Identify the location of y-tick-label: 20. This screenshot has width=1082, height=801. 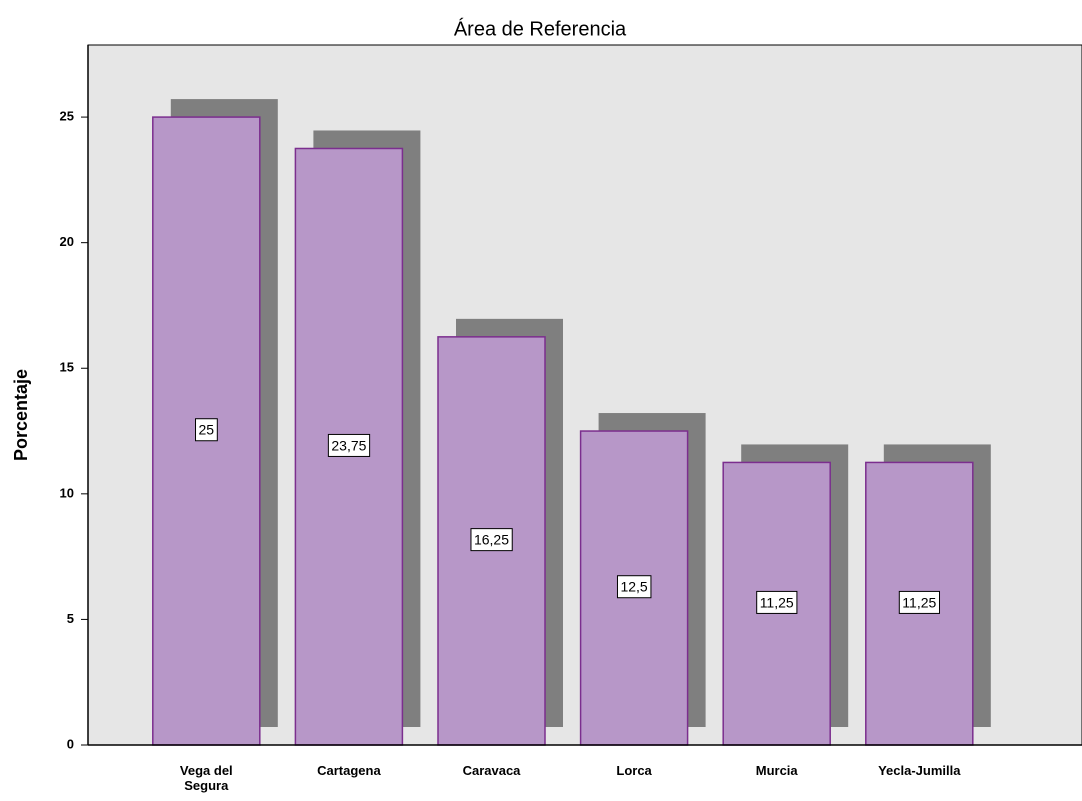
(67, 241).